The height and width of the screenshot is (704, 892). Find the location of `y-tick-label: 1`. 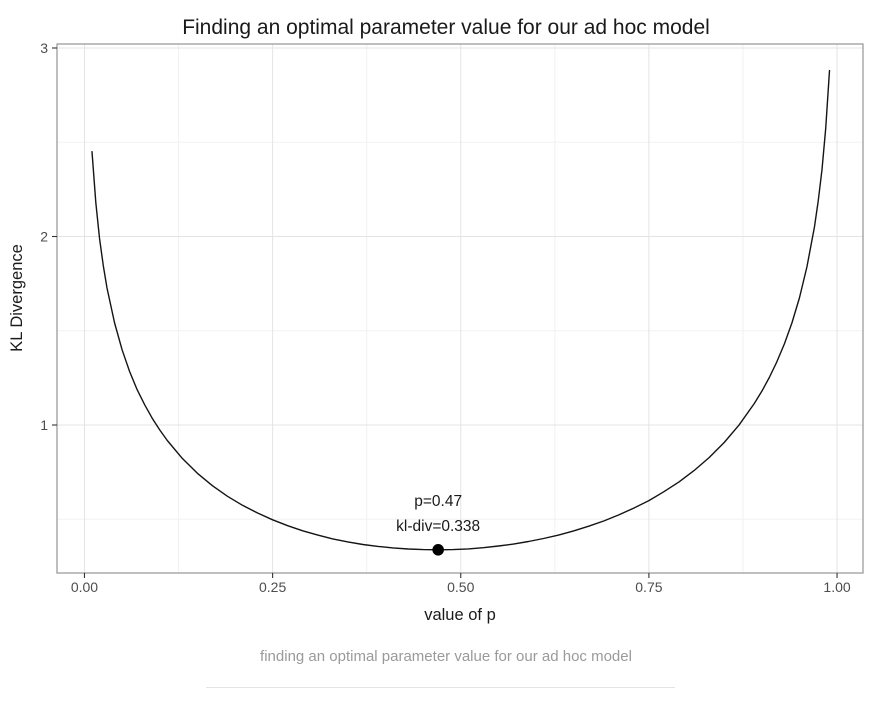

y-tick-label: 1 is located at coordinates (44, 425).